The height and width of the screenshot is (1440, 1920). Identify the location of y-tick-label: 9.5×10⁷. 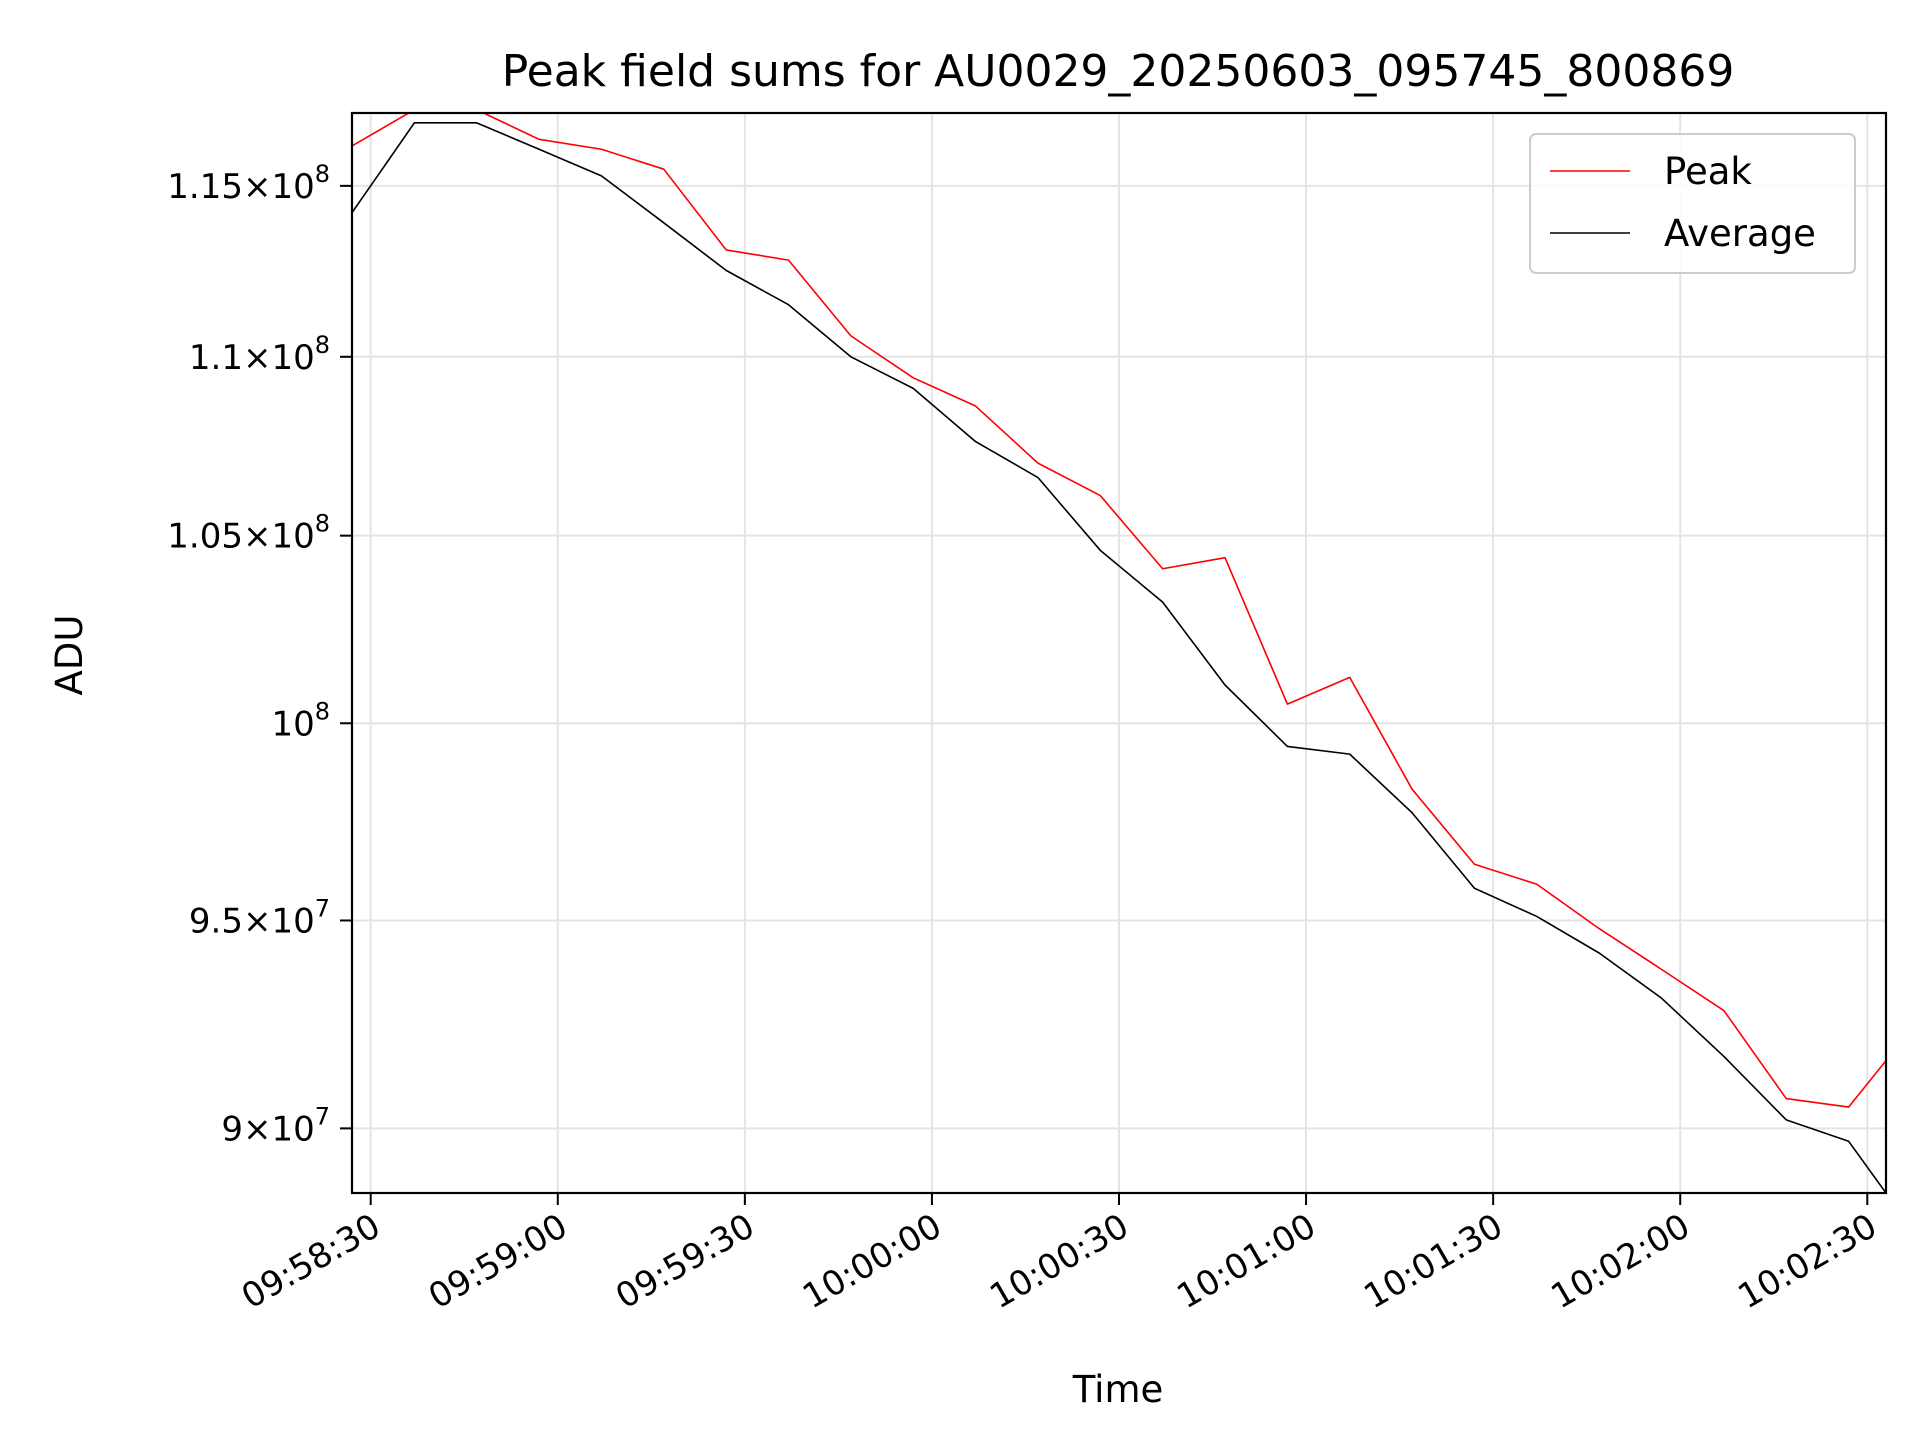
(259, 917).